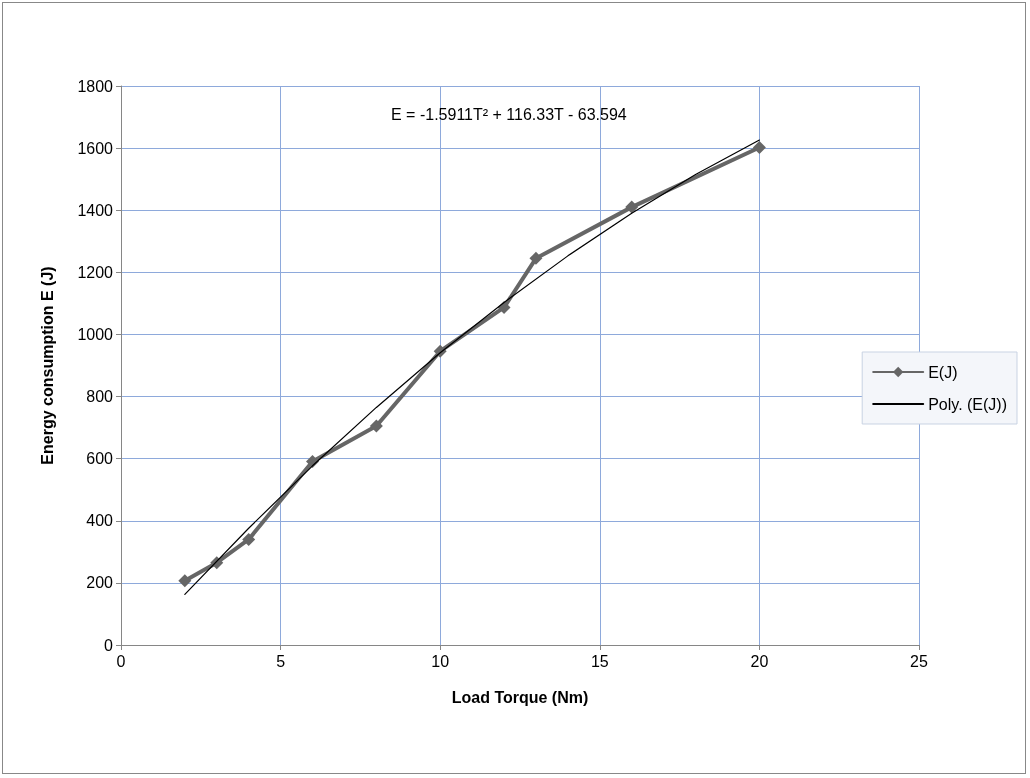 Image resolution: width=1030 pixels, height=778 pixels. I want to click on x-axis-title: Load Torque (Nm), so click(520, 697).